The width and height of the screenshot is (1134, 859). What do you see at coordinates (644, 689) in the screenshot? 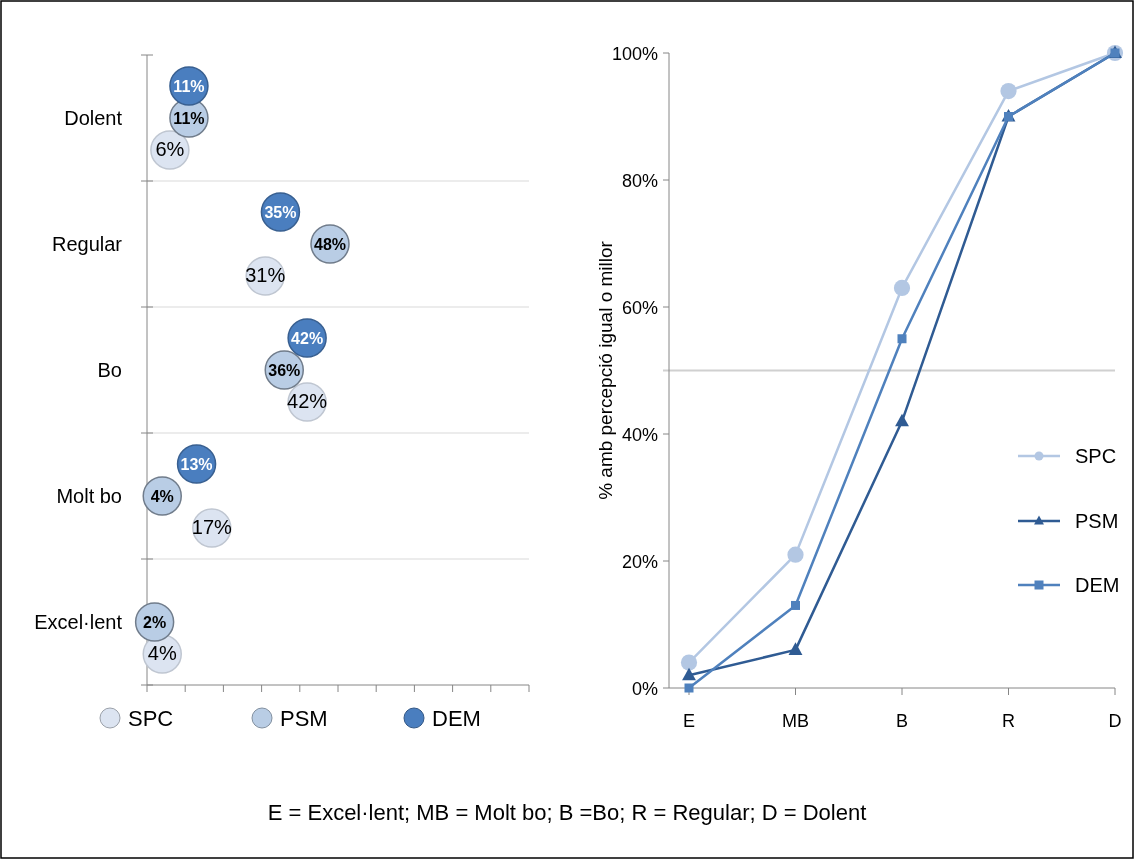
I see `y-tick-label: 0%` at bounding box center [644, 689].